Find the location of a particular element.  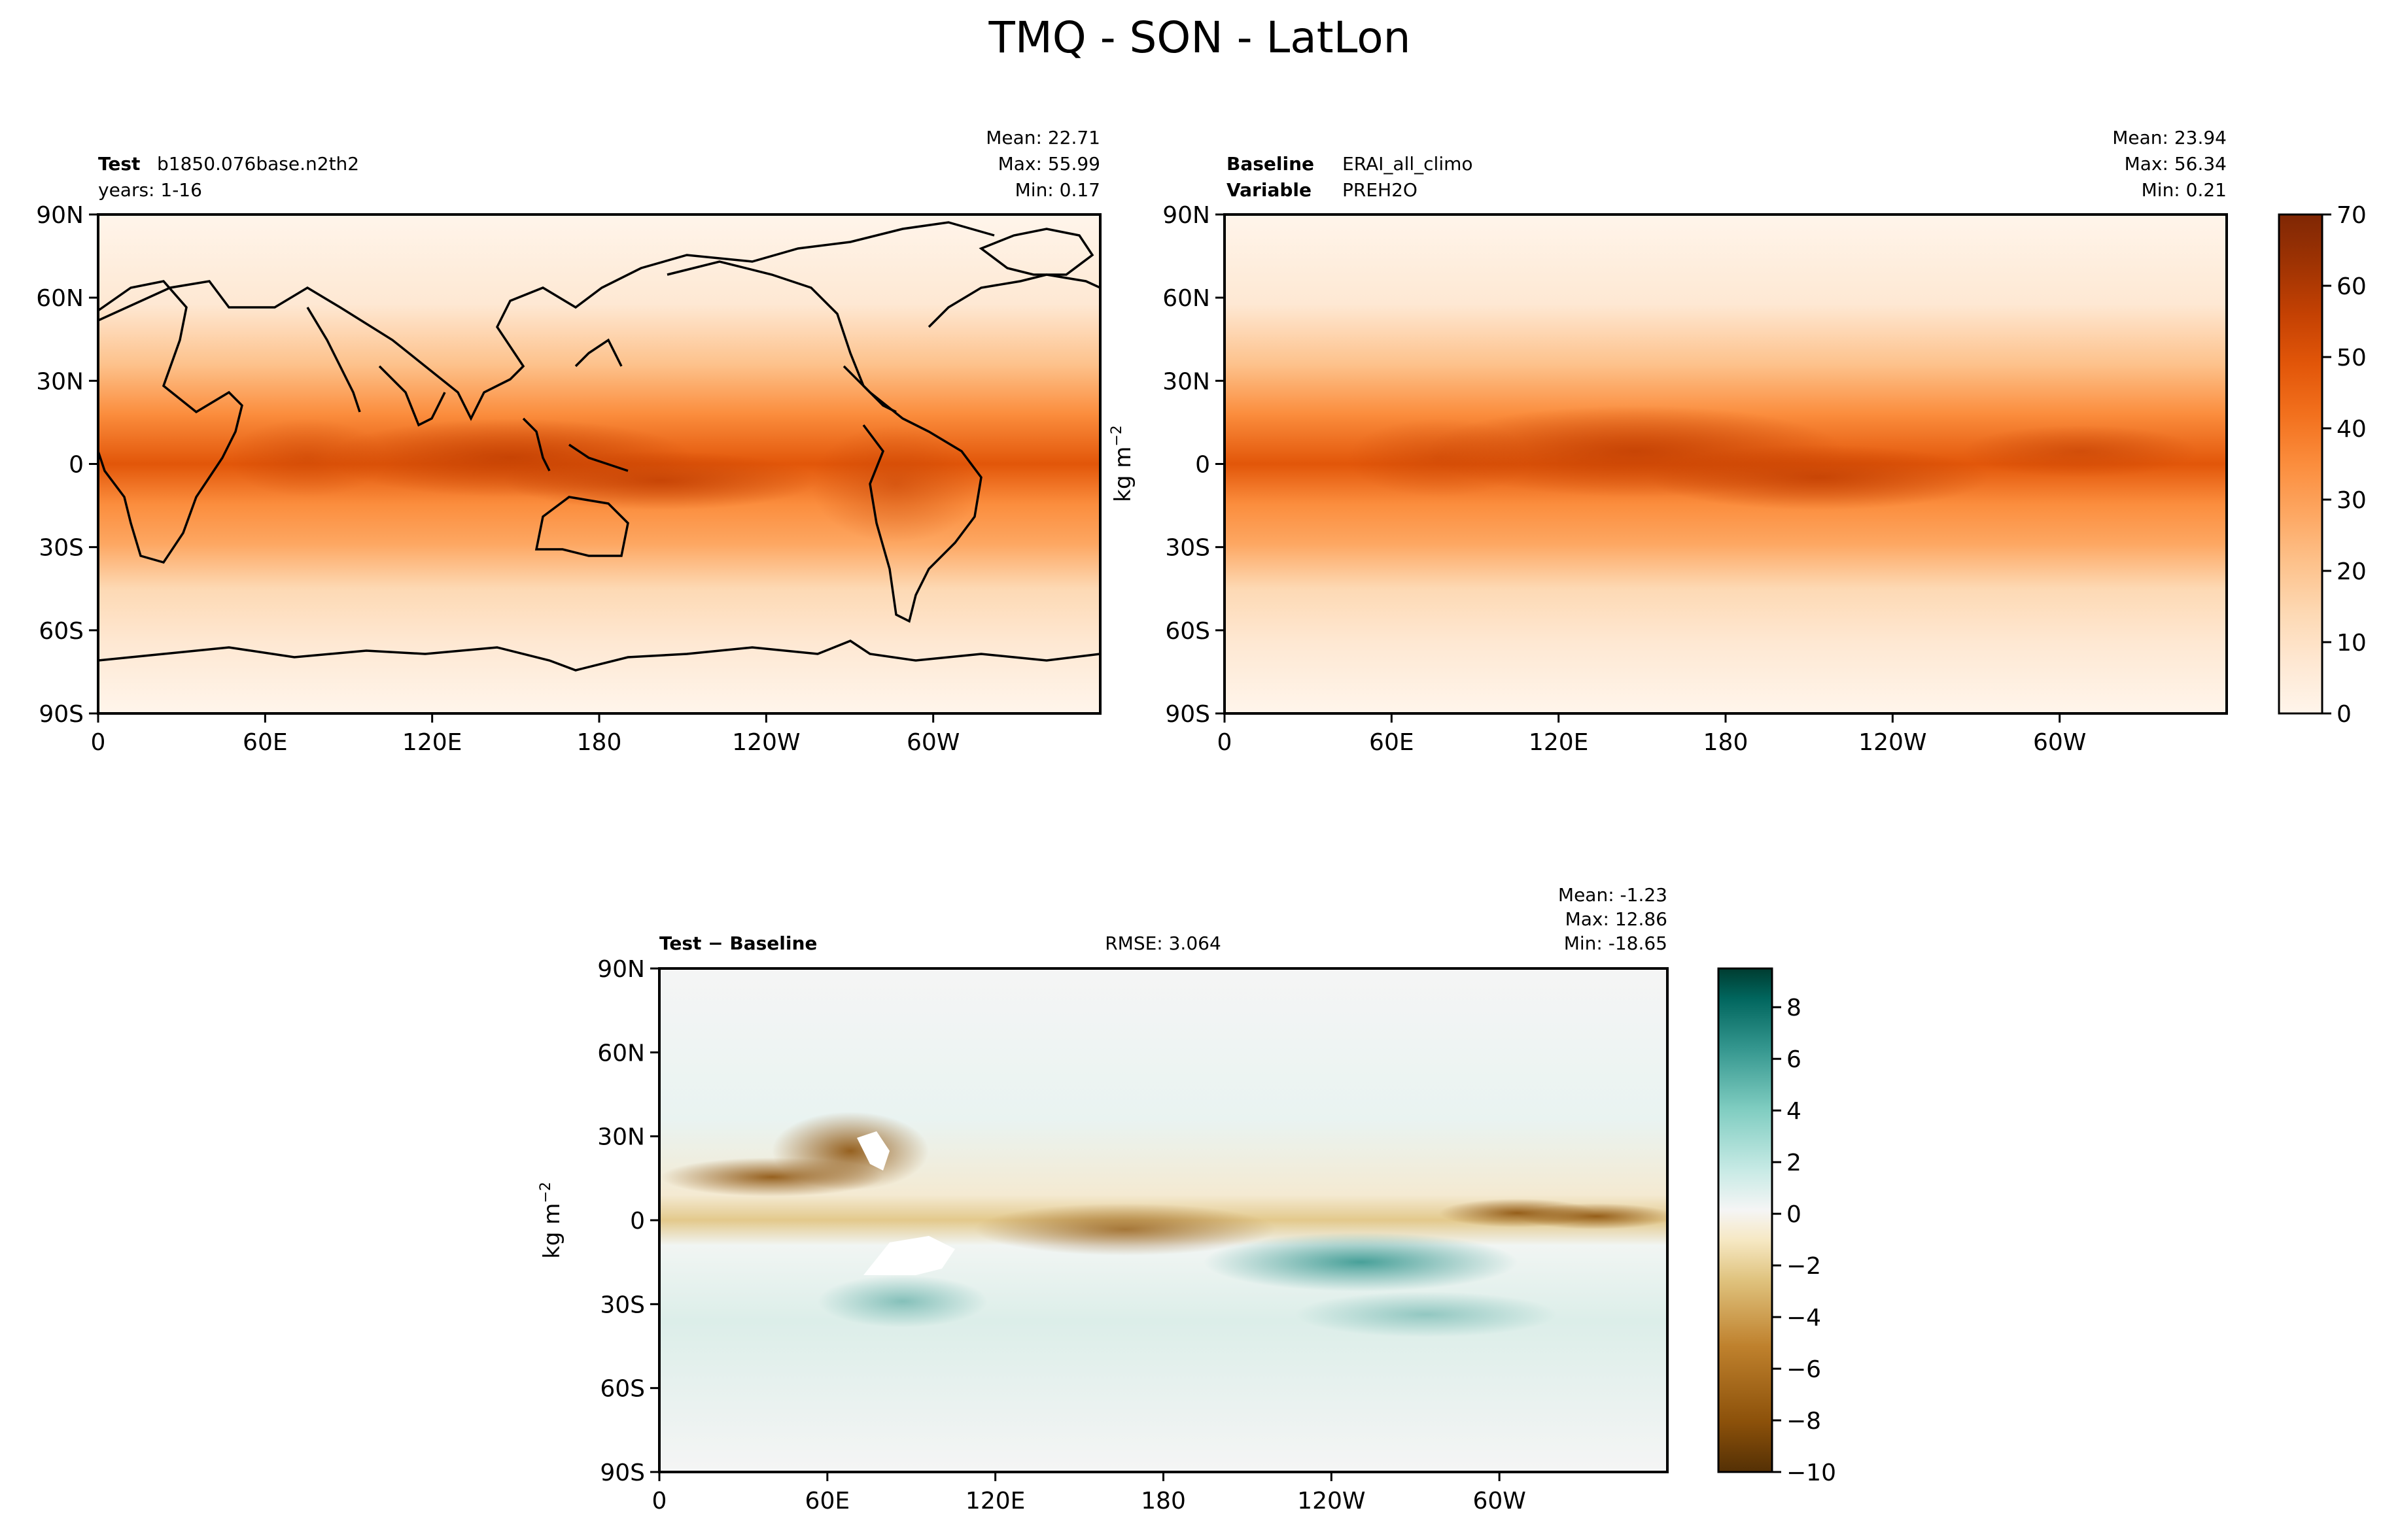

difference-ylabel-units: kg m is located at coordinates (552, 1231).